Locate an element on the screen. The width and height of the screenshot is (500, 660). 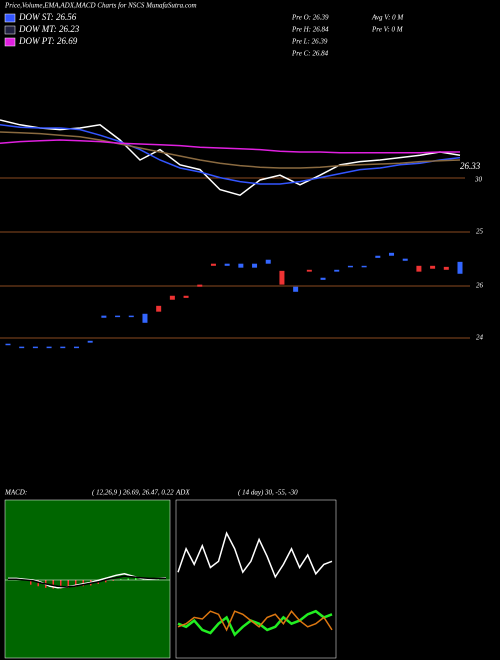
price-label: 24 is located at coordinates (480, 338).